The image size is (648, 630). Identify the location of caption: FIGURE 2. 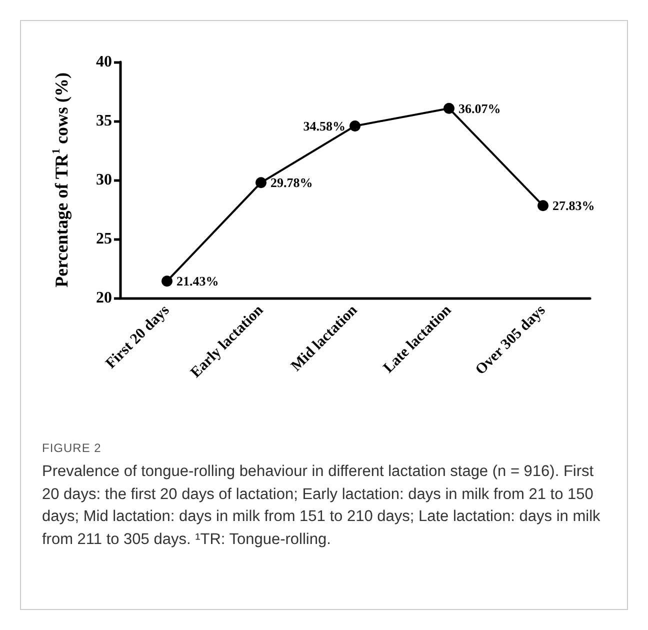
(72, 448).